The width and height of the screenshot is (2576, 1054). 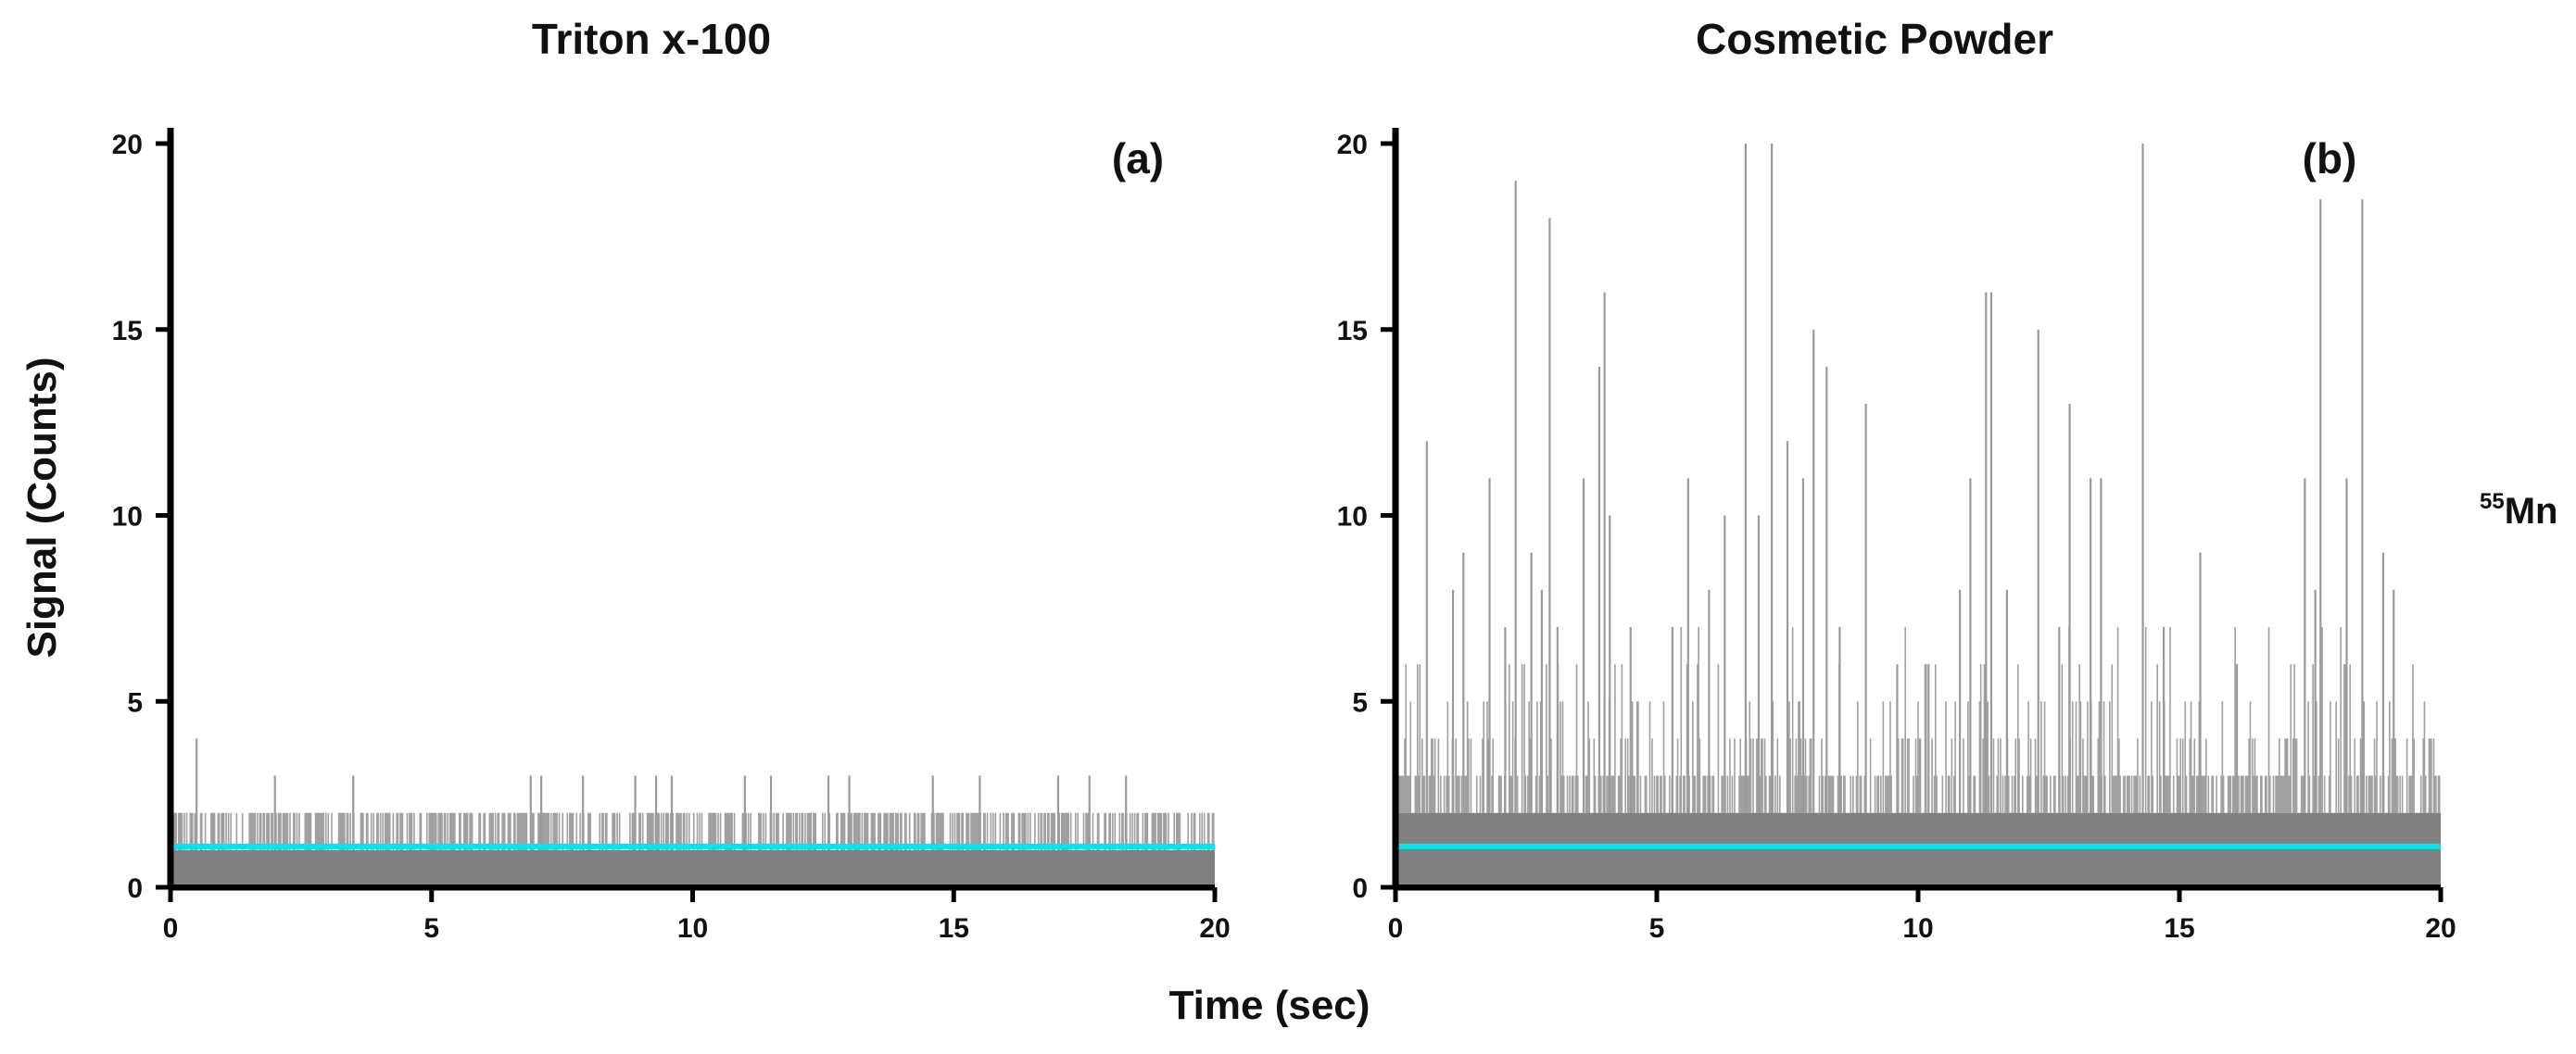 I want to click on panel-b-label: (b), so click(x=2330, y=158).